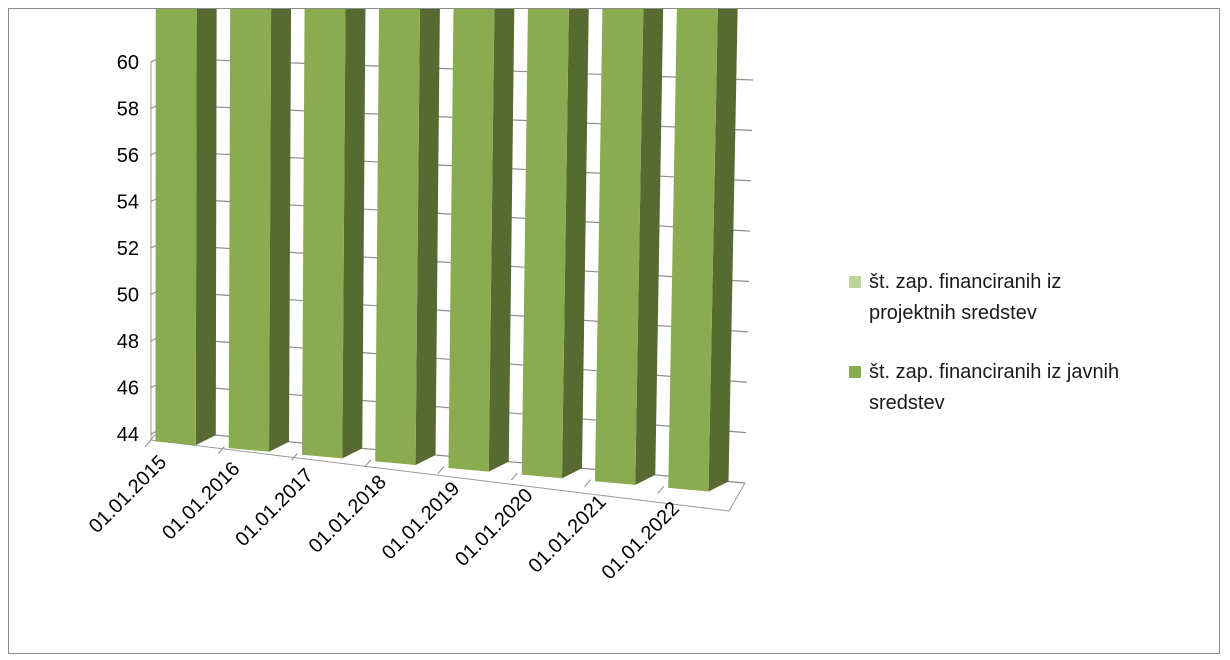 The height and width of the screenshot is (660, 1230). Describe the element at coordinates (201, 501) in the screenshot. I see `x-tick-label: 01.01.2016` at that location.